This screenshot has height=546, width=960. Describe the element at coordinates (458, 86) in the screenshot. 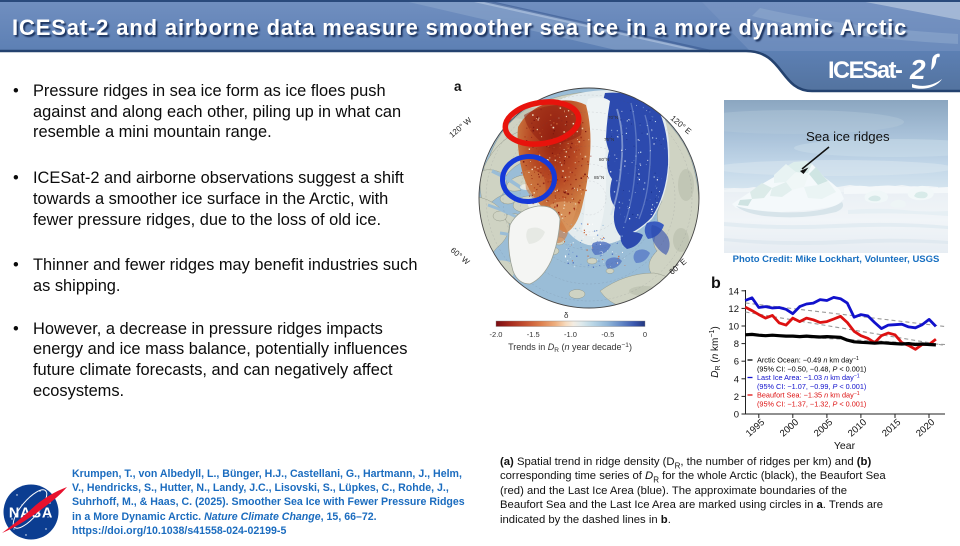

I see `svg-text: a` at that location.